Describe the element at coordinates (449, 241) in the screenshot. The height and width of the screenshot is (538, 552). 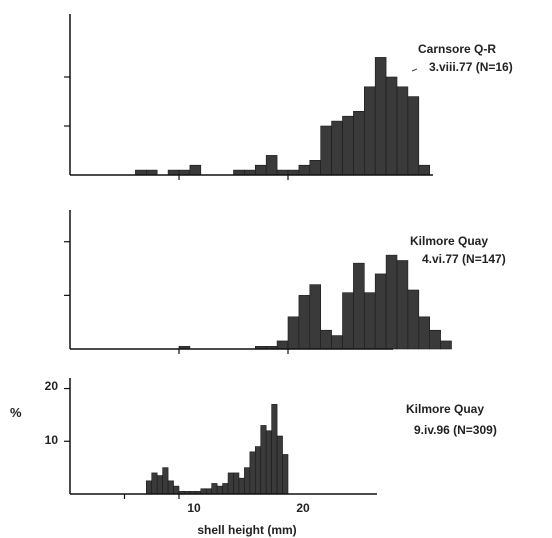
I see `panel-2-annotation-line1: Kilmore Quay` at that location.